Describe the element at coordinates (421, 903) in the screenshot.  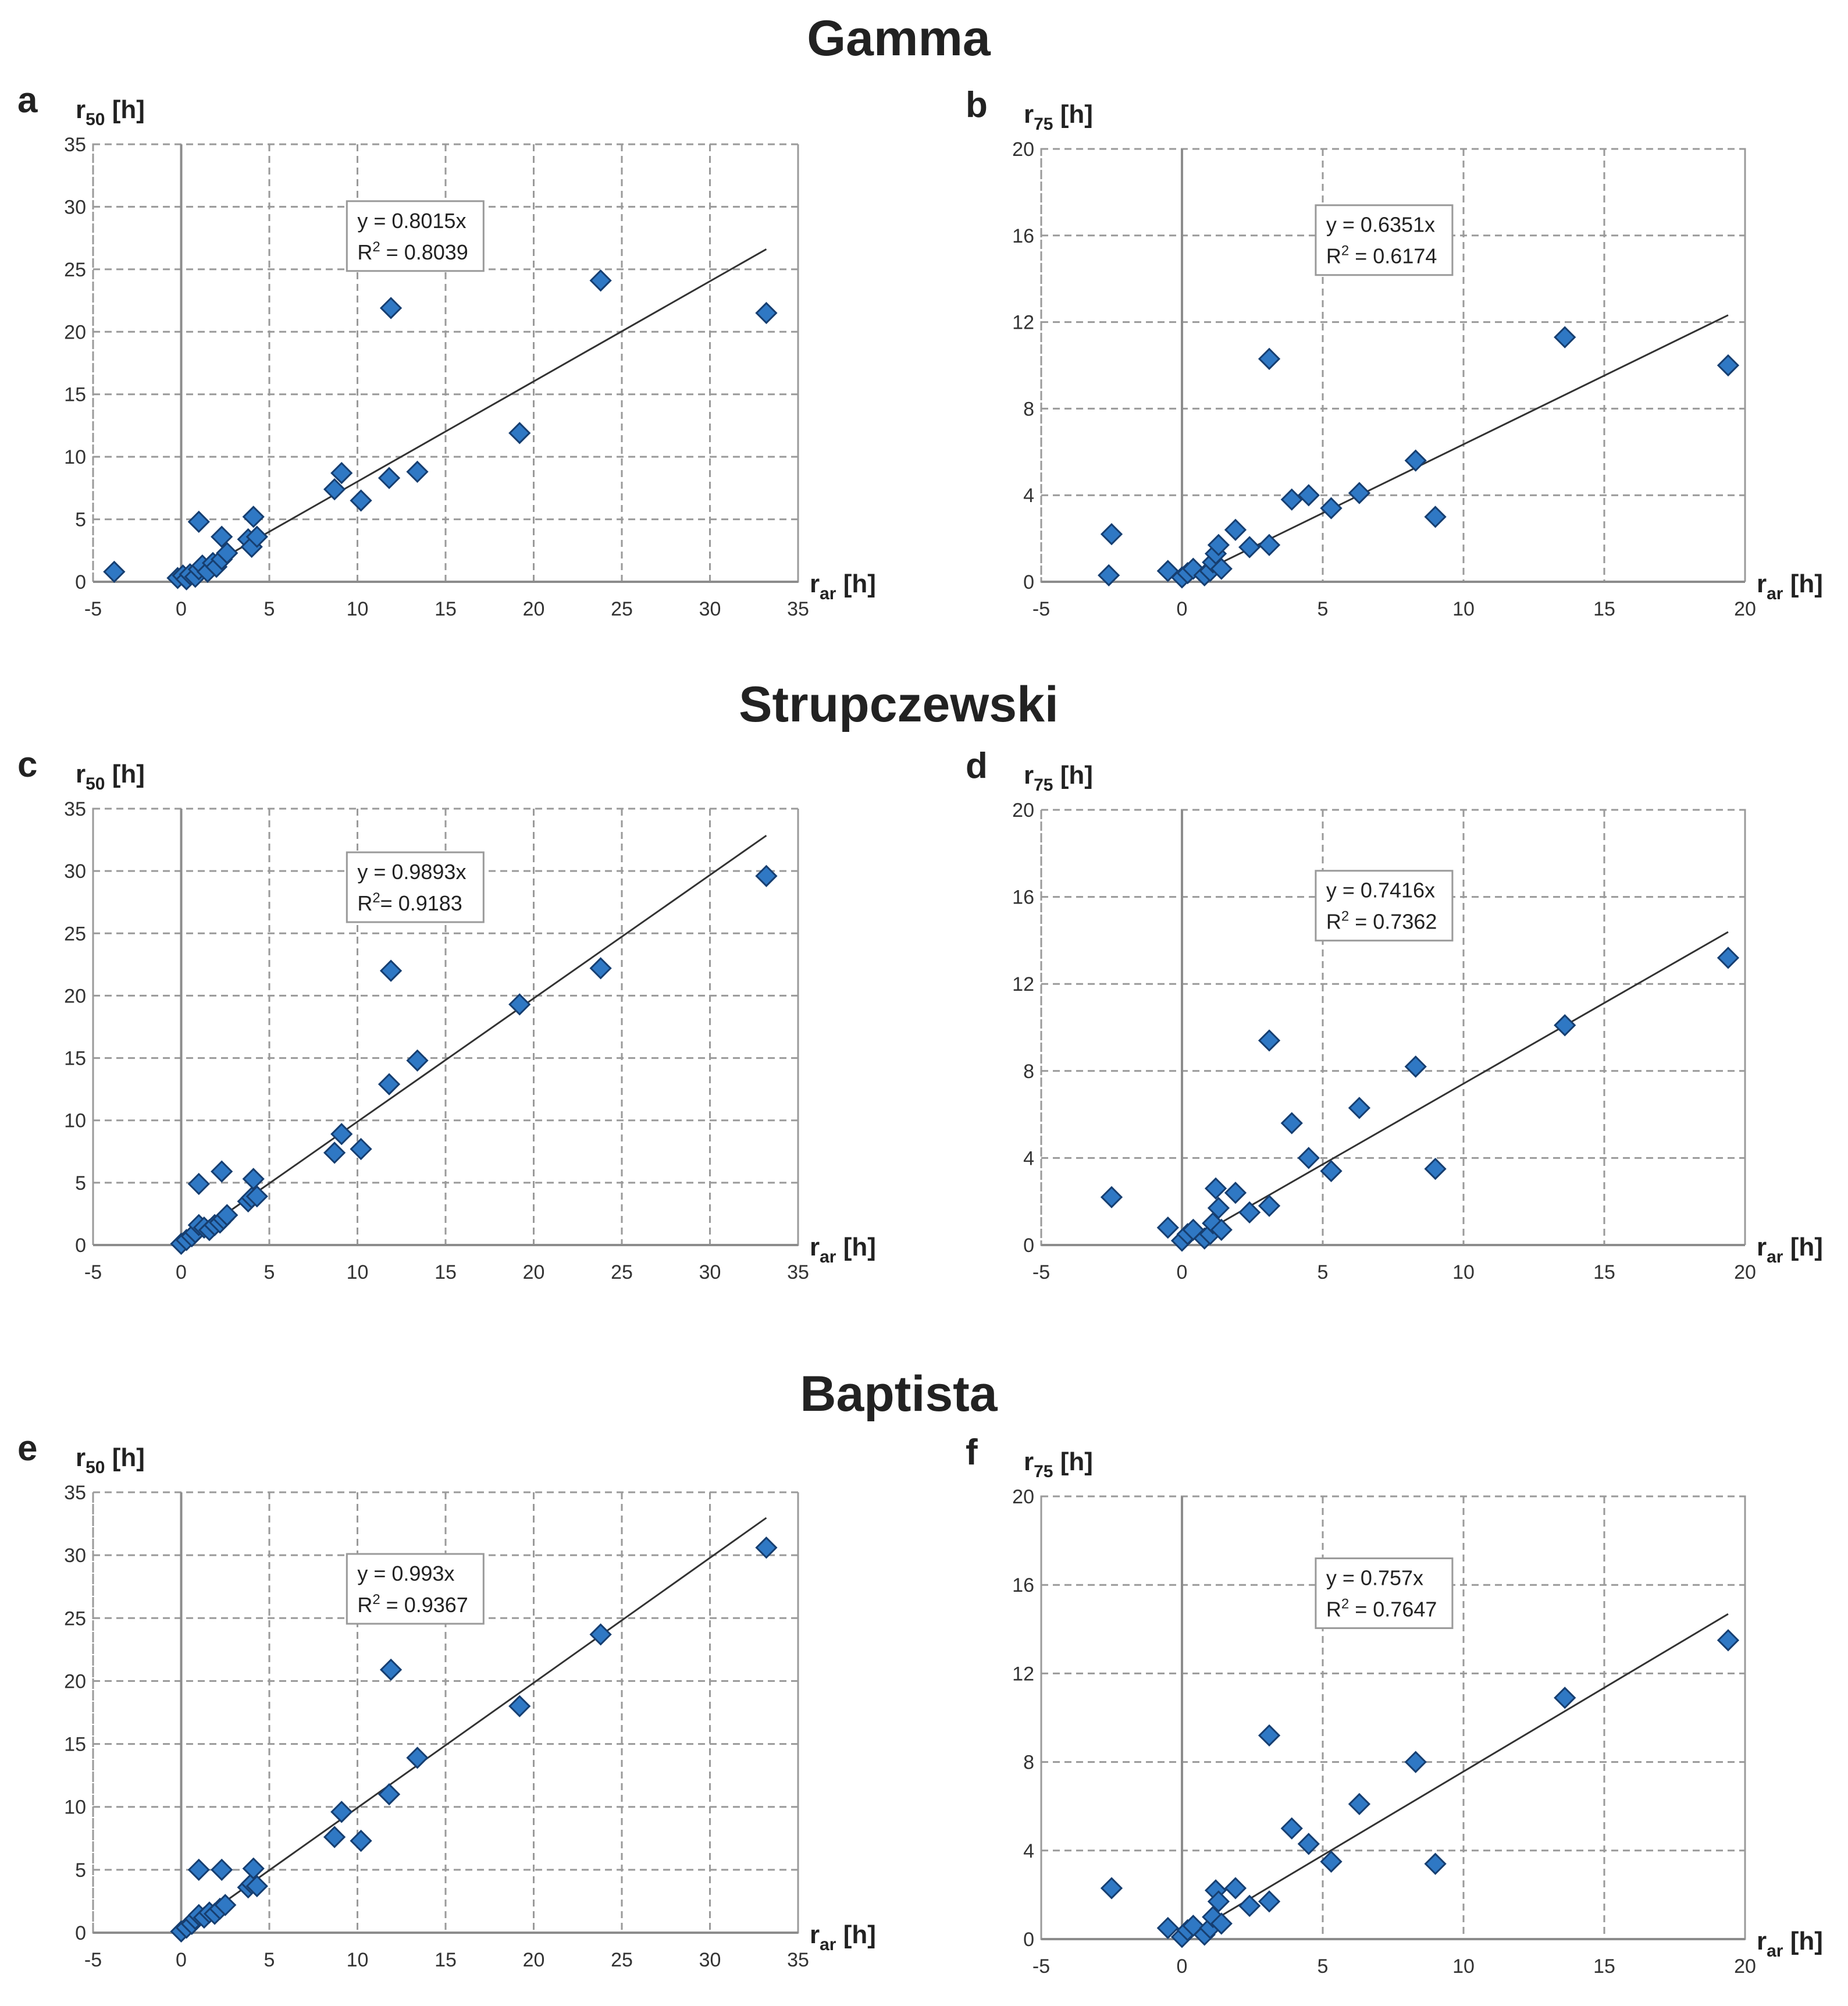
I see `r-squared-value: = 0.9183` at that location.